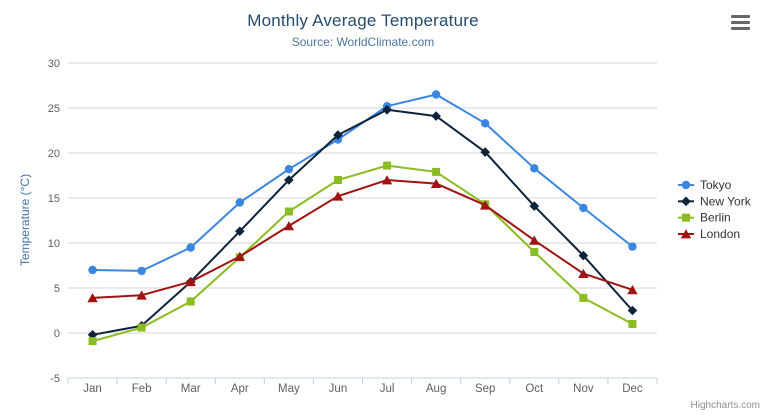  Describe the element at coordinates (583, 389) in the screenshot. I see `x-axis-label: Nov` at that location.